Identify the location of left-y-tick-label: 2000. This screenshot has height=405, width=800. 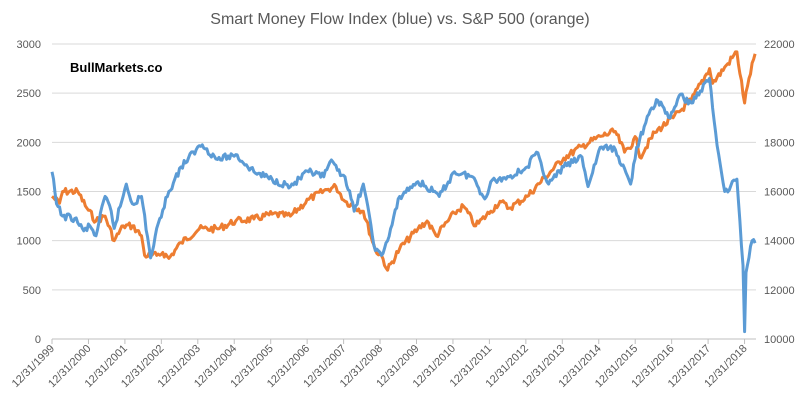
(29, 143).